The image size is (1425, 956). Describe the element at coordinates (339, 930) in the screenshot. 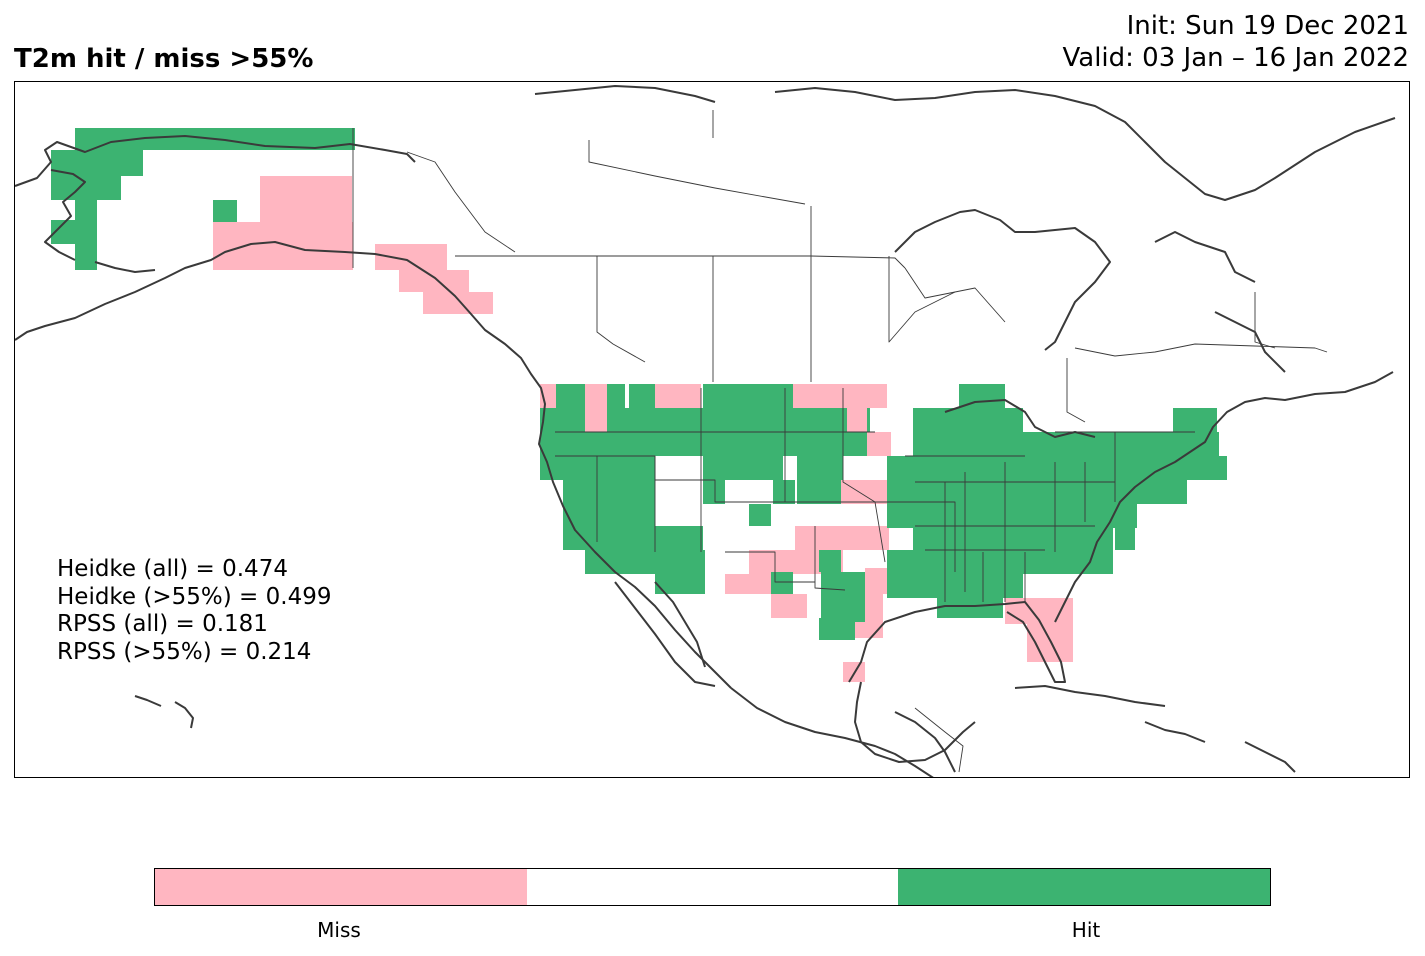

I see `colorbar-miss-label: Miss` at that location.